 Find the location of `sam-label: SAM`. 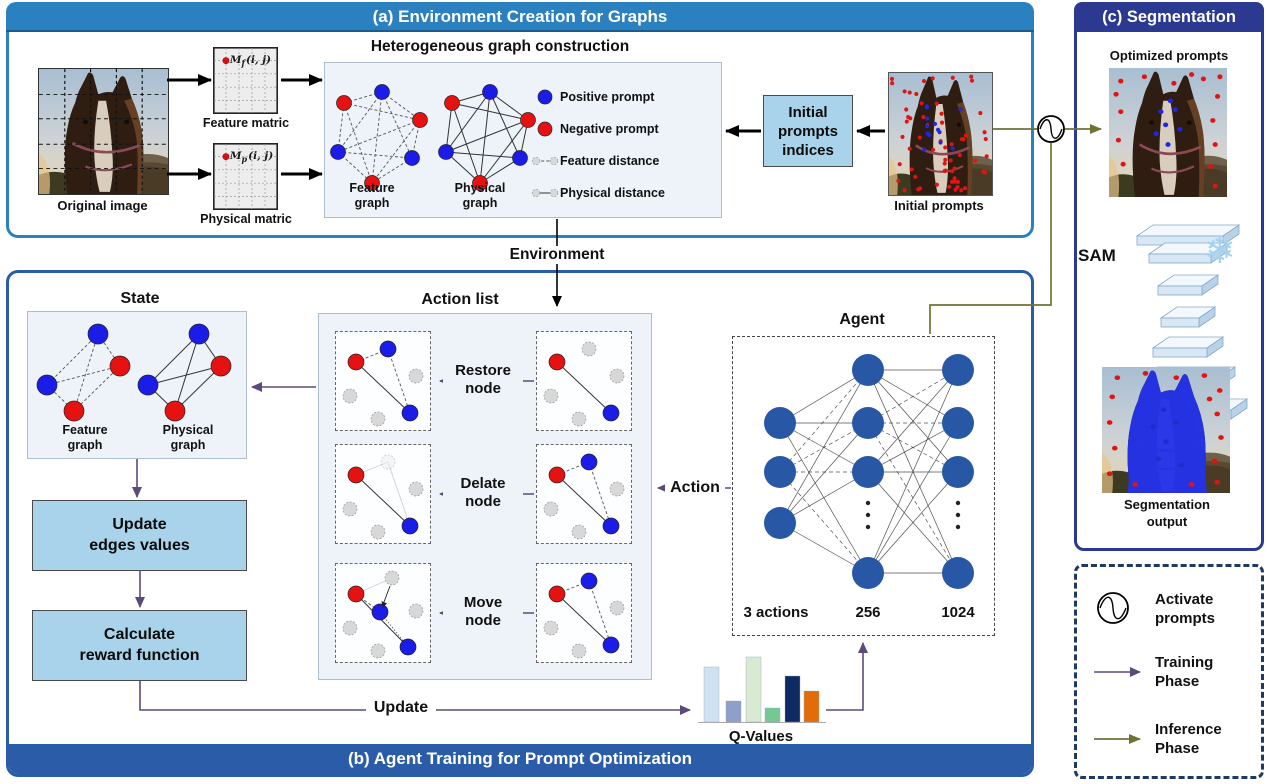

sam-label: SAM is located at coordinates (1097, 255).